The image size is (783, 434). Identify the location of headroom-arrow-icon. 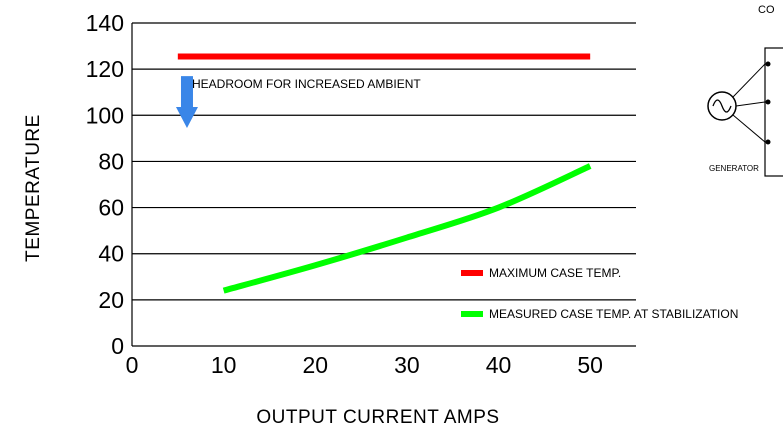
(186, 102).